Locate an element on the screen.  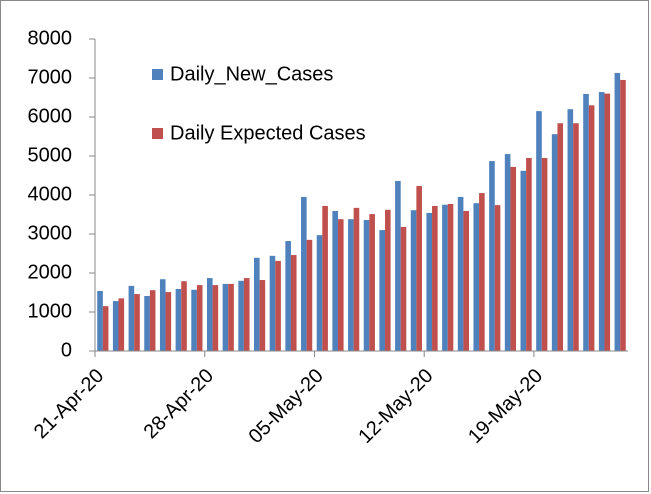
y-tick-label: 1000 is located at coordinates (50, 311).